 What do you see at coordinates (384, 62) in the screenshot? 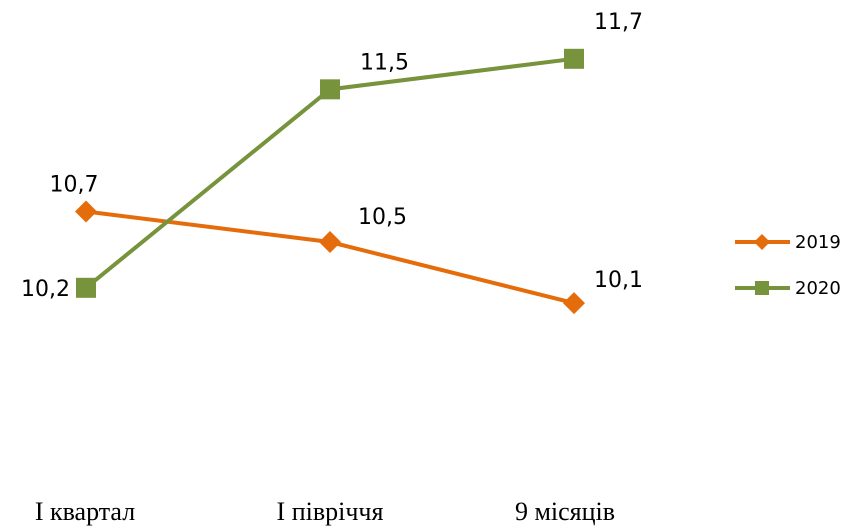
I see `data-label: 11,5` at bounding box center [384, 62].